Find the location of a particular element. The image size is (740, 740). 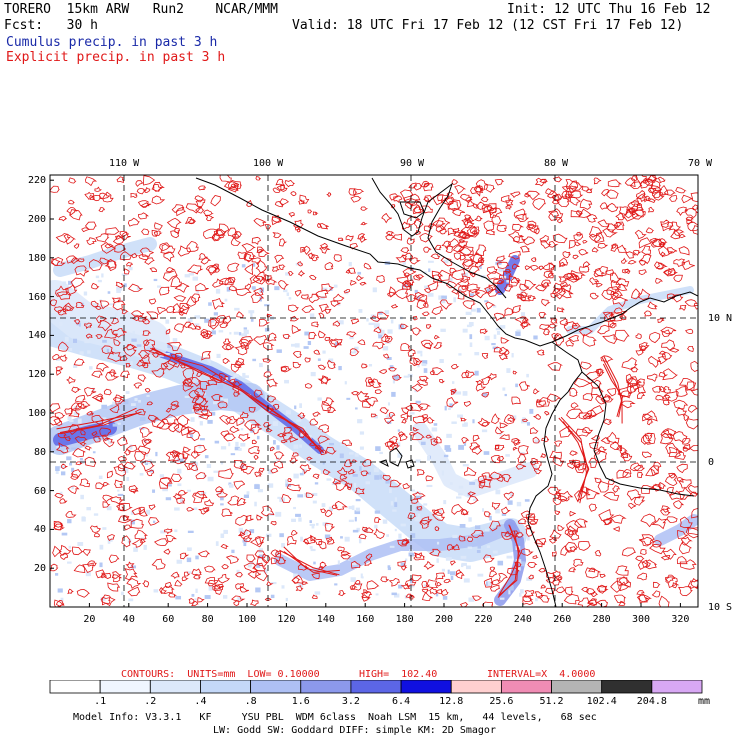

x-tick-label: 280 is located at coordinates (601, 619).